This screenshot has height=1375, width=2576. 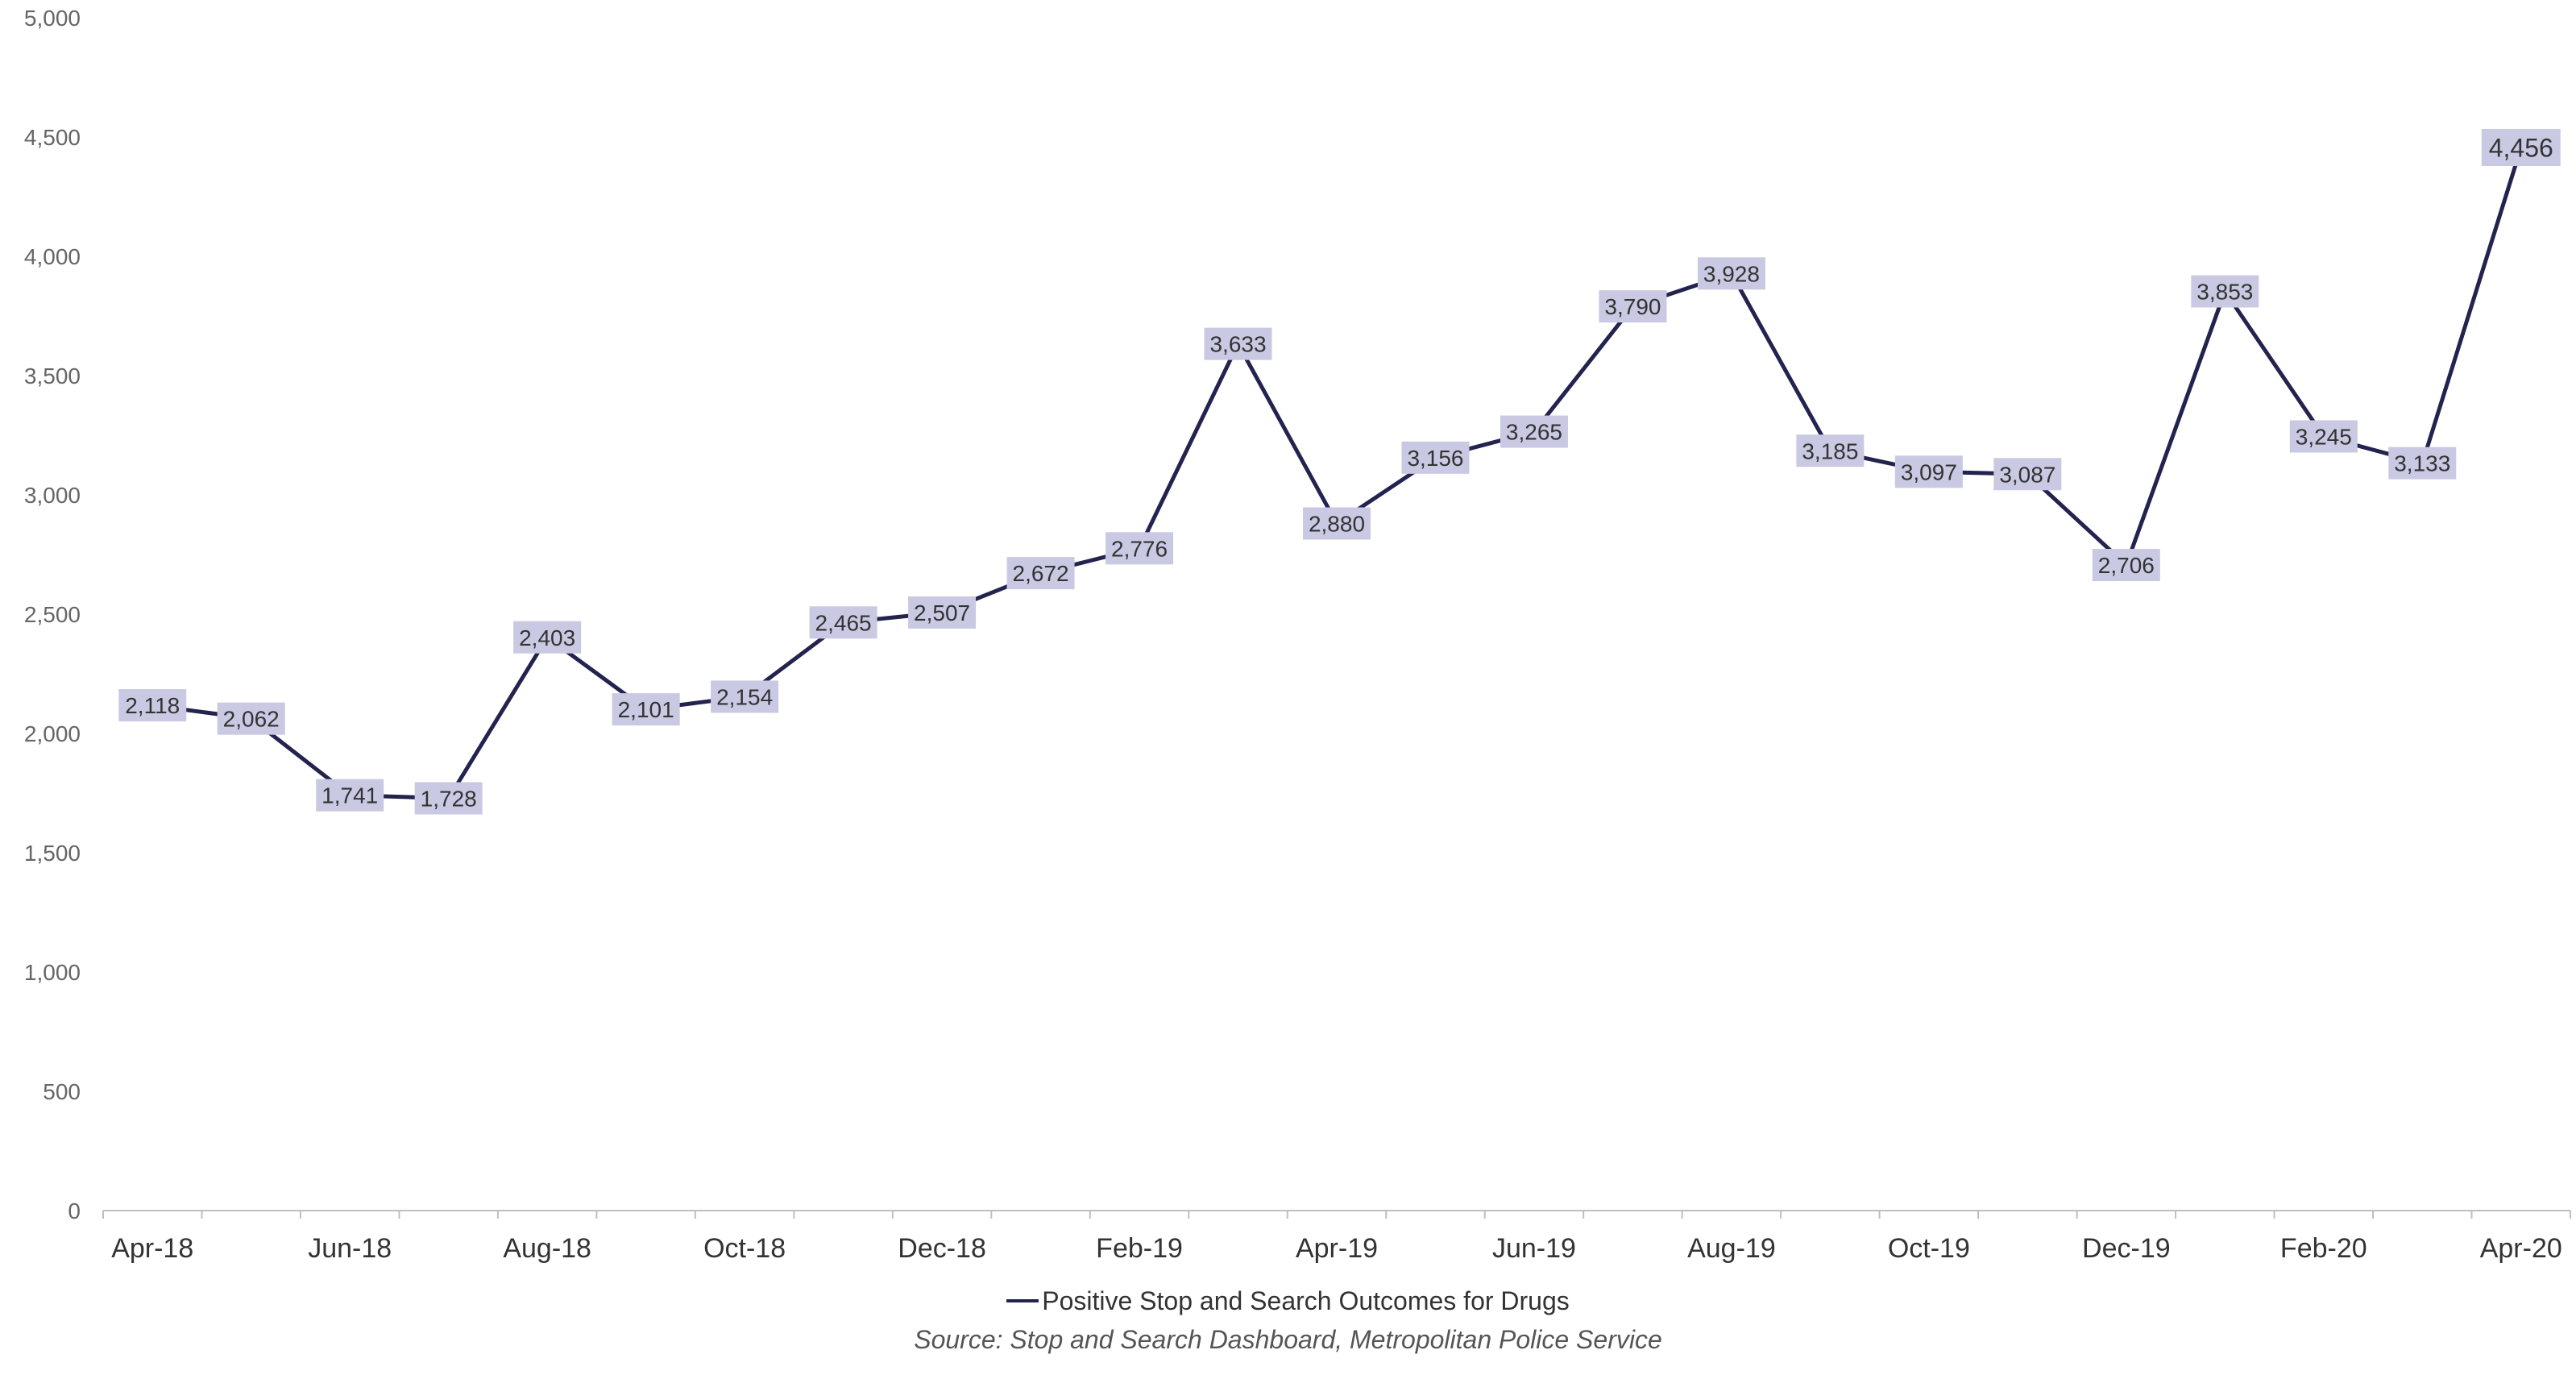 I want to click on data-label: 2,062, so click(x=251, y=719).